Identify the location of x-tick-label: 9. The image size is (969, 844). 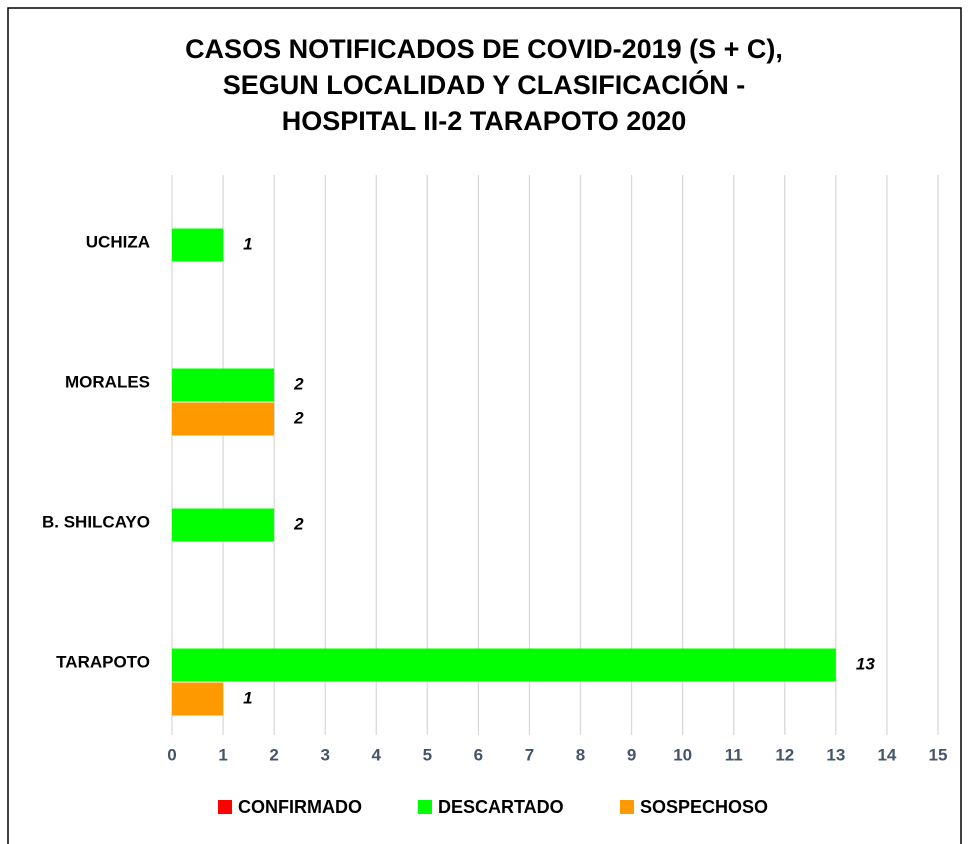
(631, 754).